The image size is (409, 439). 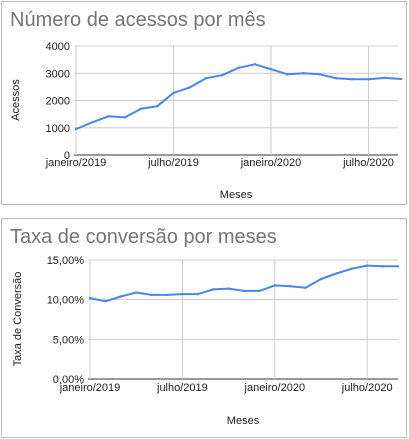 I want to click on y-tick-label: 0, so click(x=67, y=156).